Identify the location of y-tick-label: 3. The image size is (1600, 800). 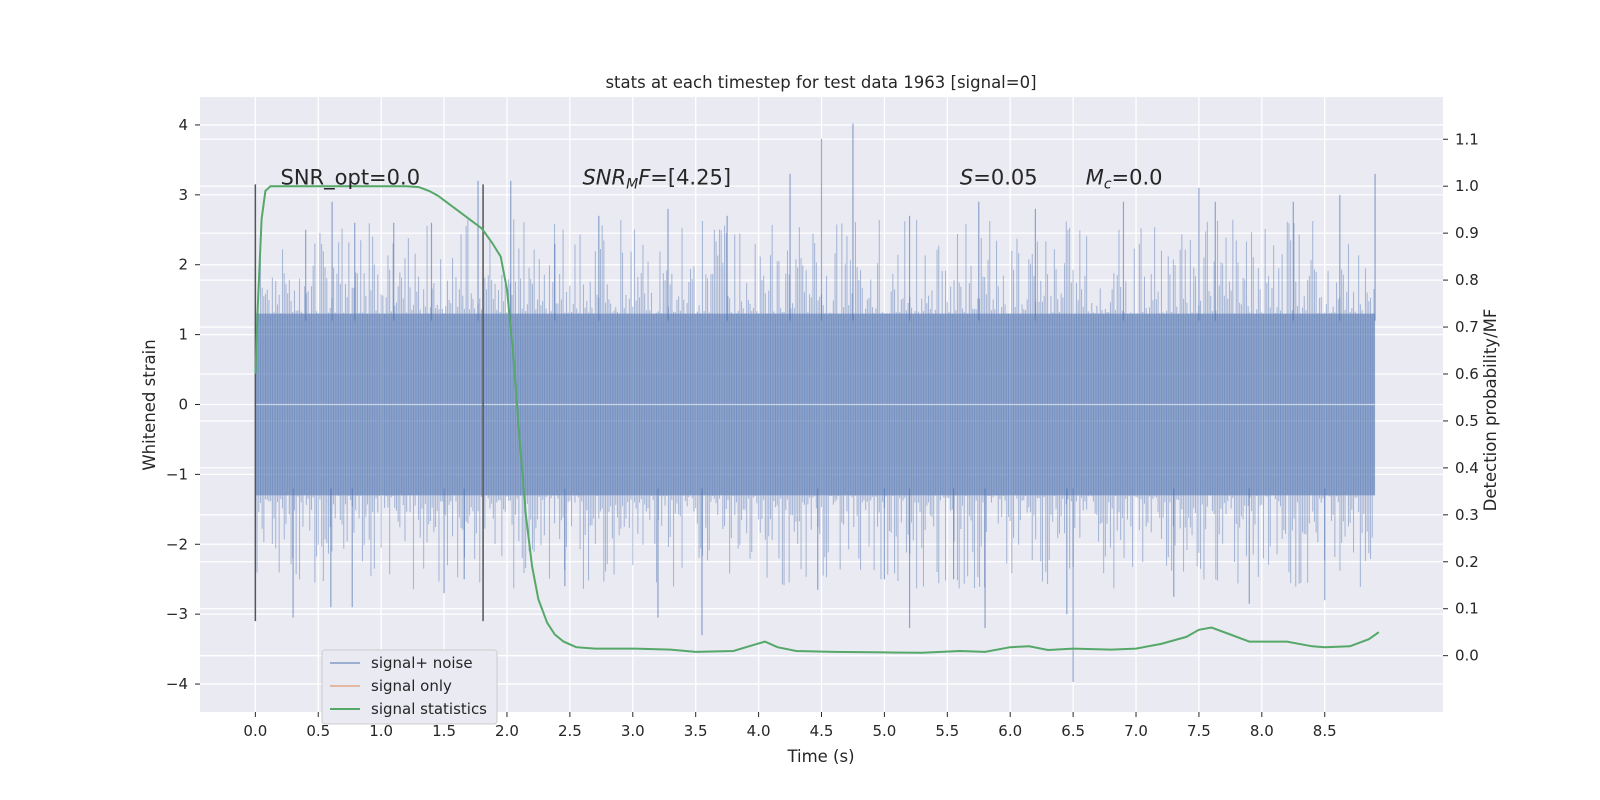
(183, 195).